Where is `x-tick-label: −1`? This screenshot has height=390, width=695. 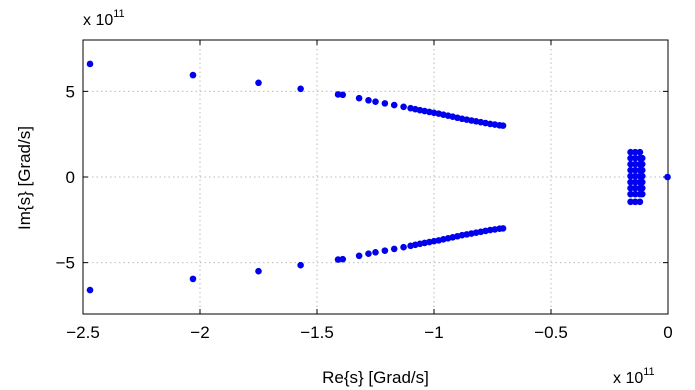 x-tick-label: −1 is located at coordinates (433, 332).